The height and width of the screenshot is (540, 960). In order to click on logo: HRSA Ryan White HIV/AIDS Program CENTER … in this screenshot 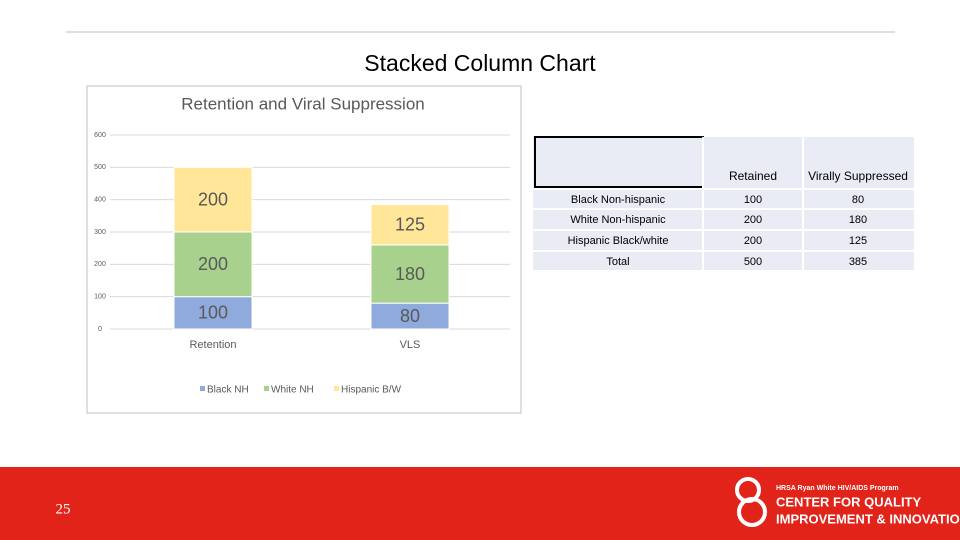, I will do `click(847, 502)`.